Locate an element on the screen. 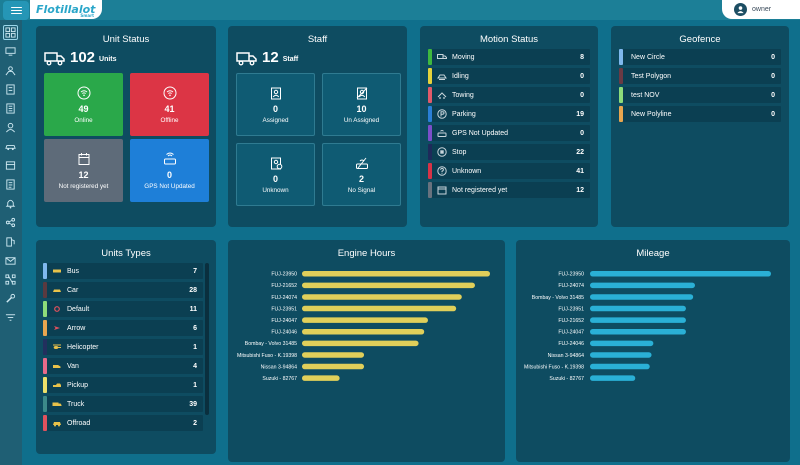 This screenshot has width=800, height=465. sidebar-item-notebook is located at coordinates (10, 89).